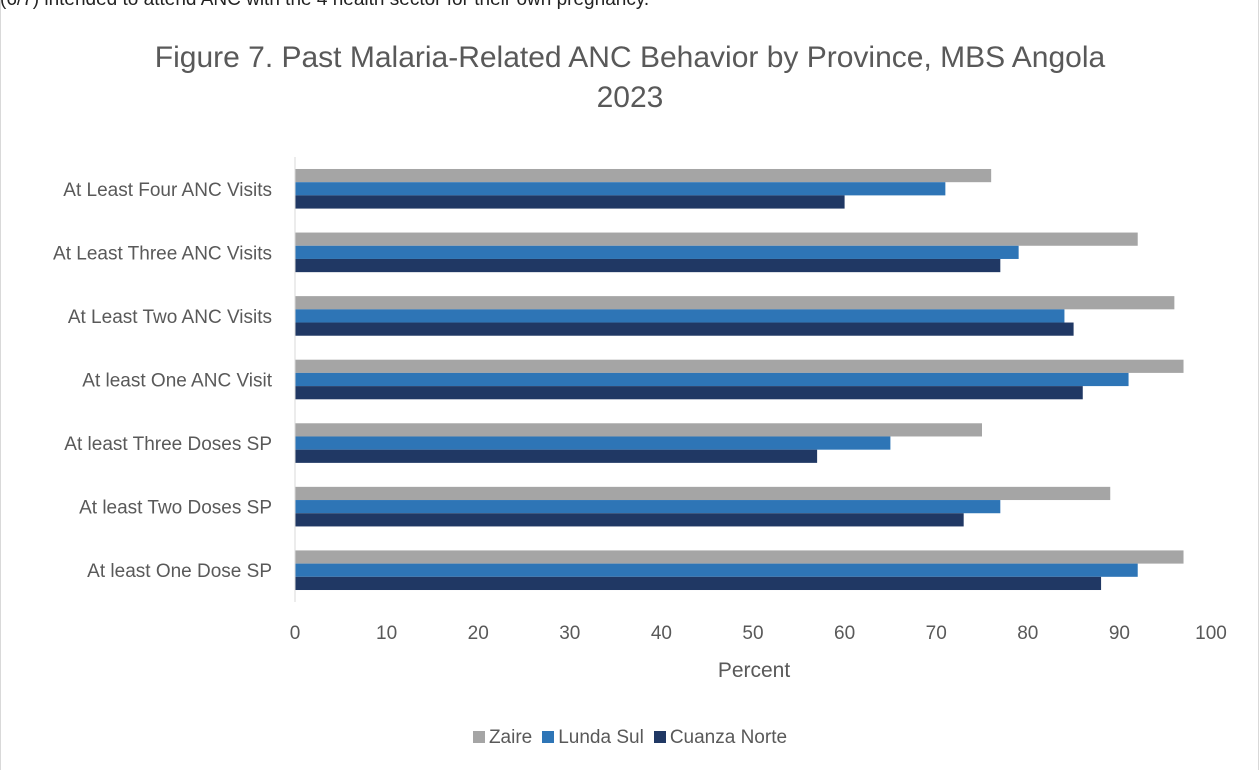 The height and width of the screenshot is (771, 1260). I want to click on category-label: At Least Two ANC Visits, so click(170, 317).